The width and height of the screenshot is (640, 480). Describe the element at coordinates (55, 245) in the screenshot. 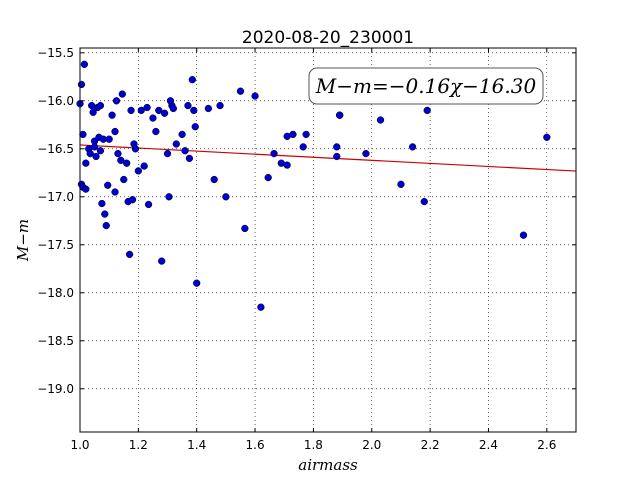

I see `y-tick-label: −17.5` at that location.